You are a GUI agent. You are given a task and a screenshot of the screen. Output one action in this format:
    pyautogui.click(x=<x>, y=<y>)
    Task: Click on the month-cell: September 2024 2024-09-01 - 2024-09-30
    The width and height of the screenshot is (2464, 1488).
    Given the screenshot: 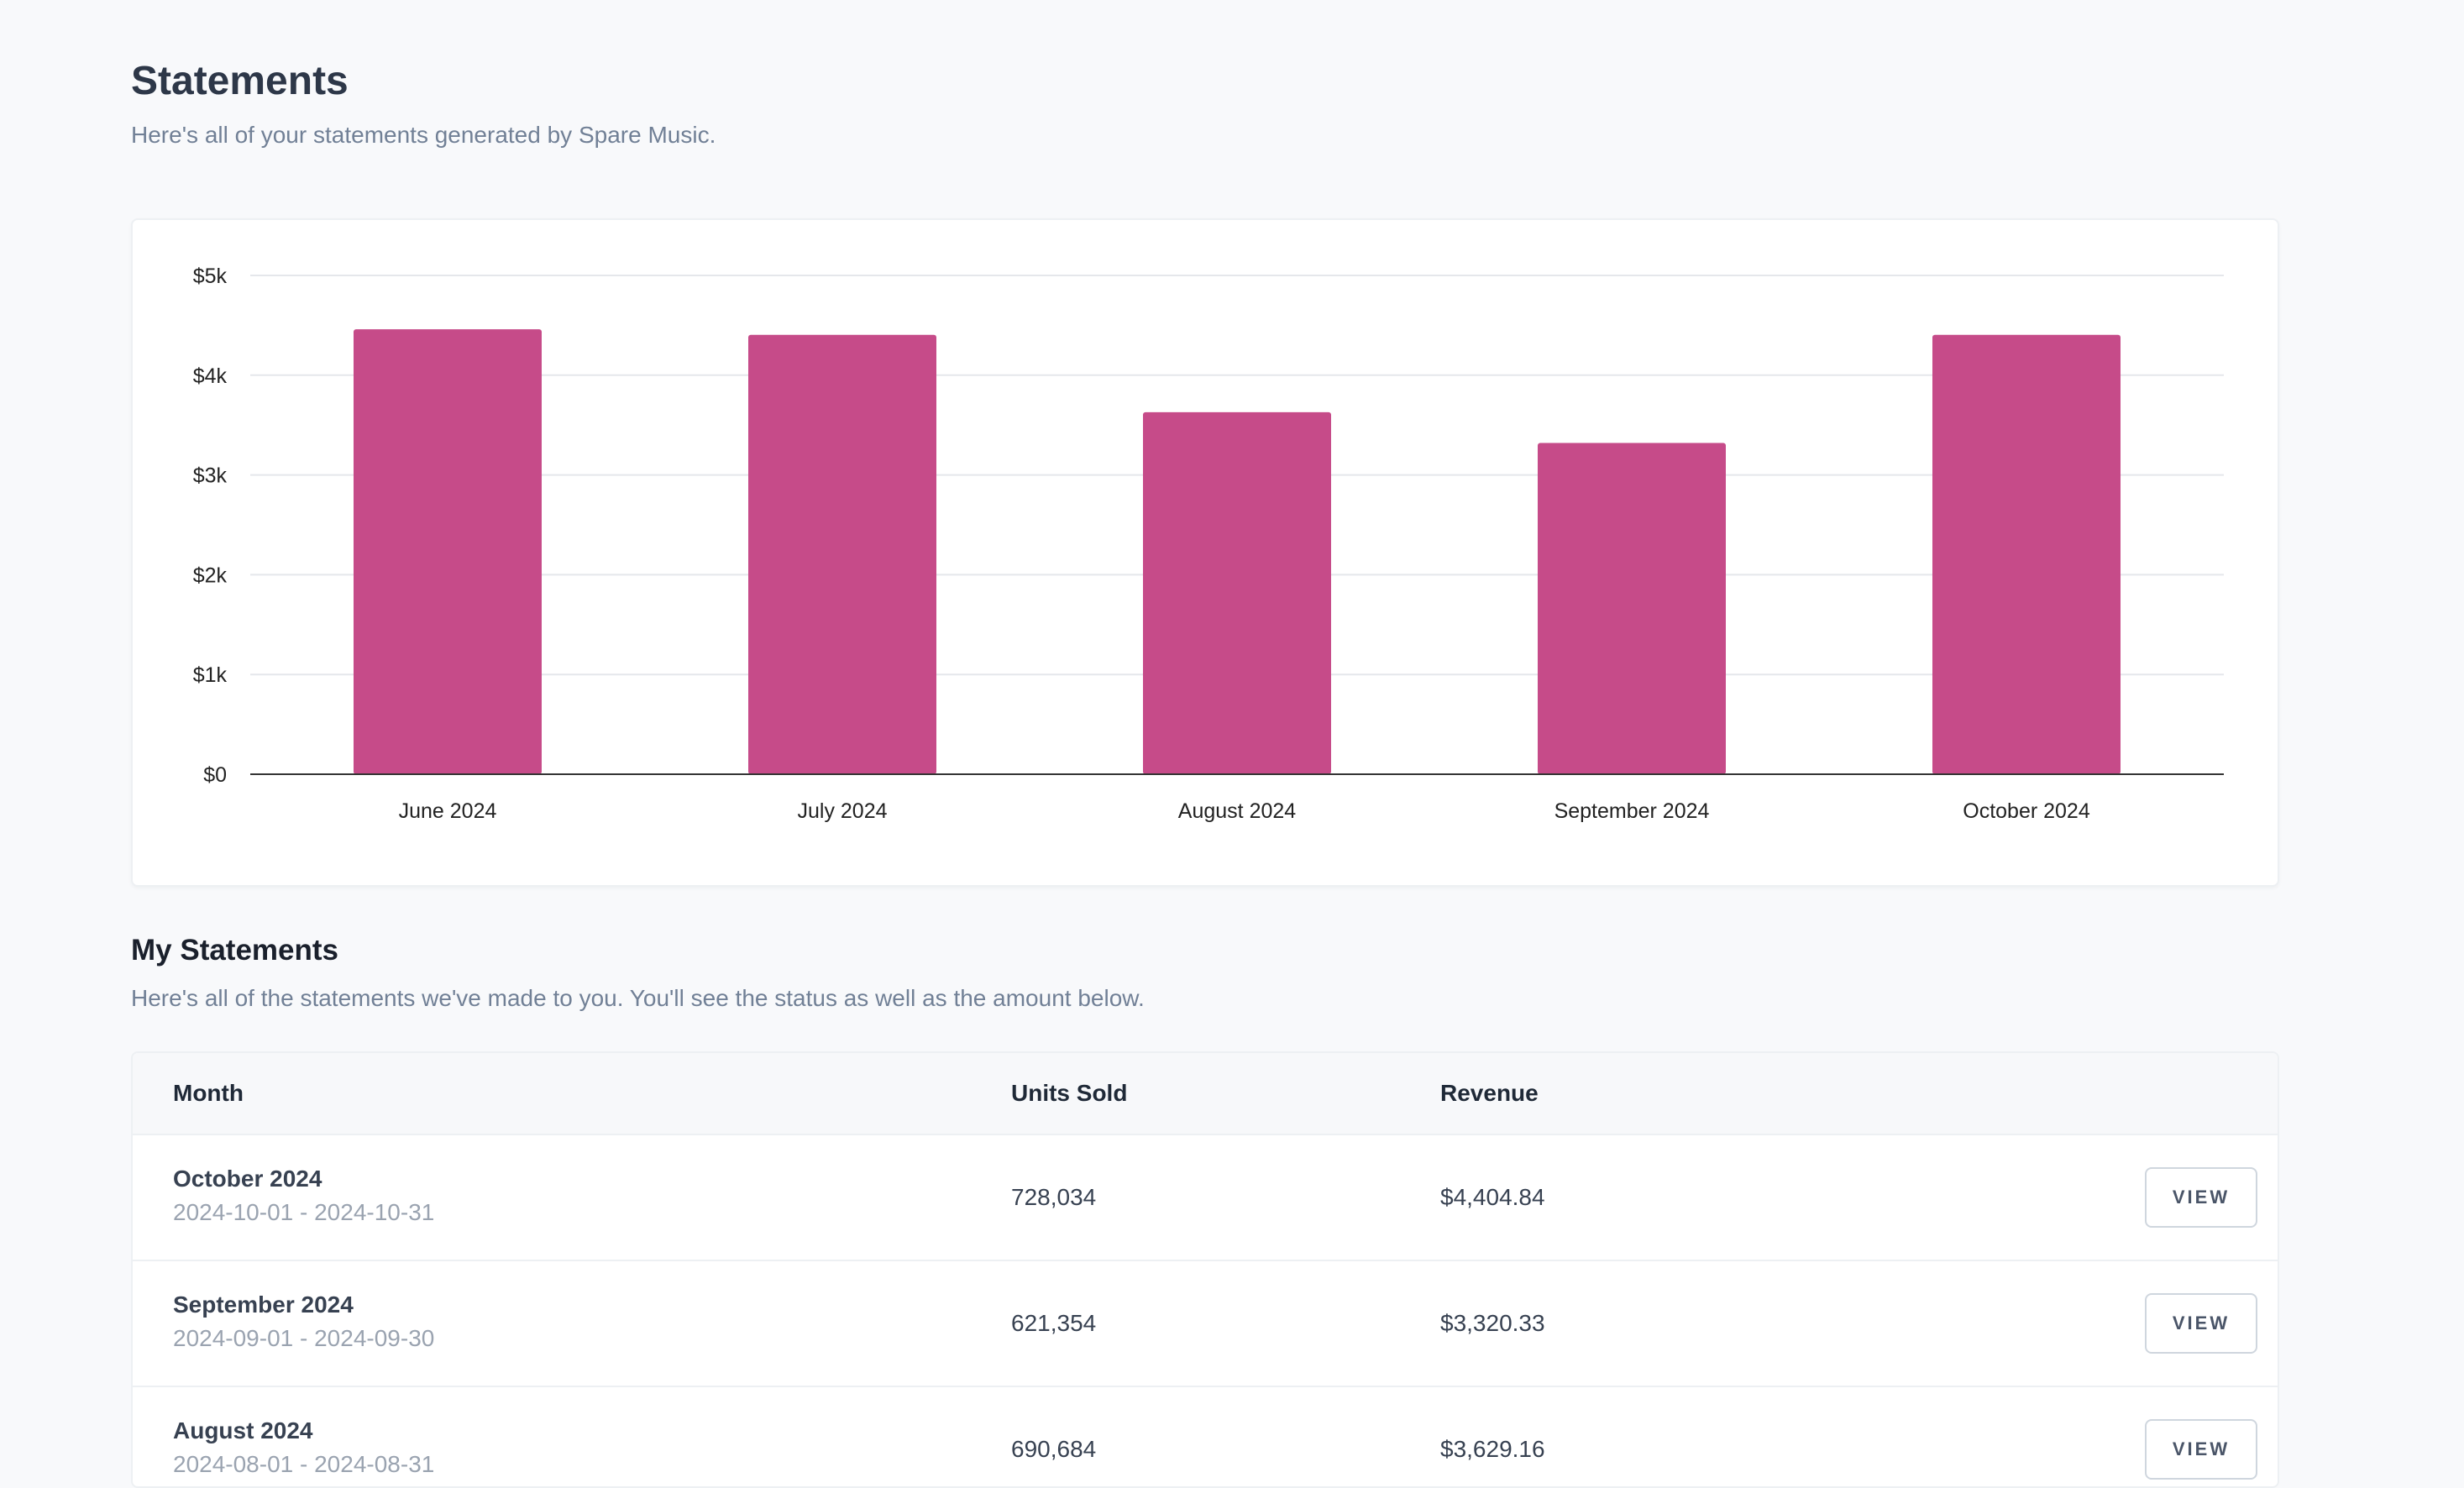 What is the action you would take?
    pyautogui.click(x=303, y=1322)
    